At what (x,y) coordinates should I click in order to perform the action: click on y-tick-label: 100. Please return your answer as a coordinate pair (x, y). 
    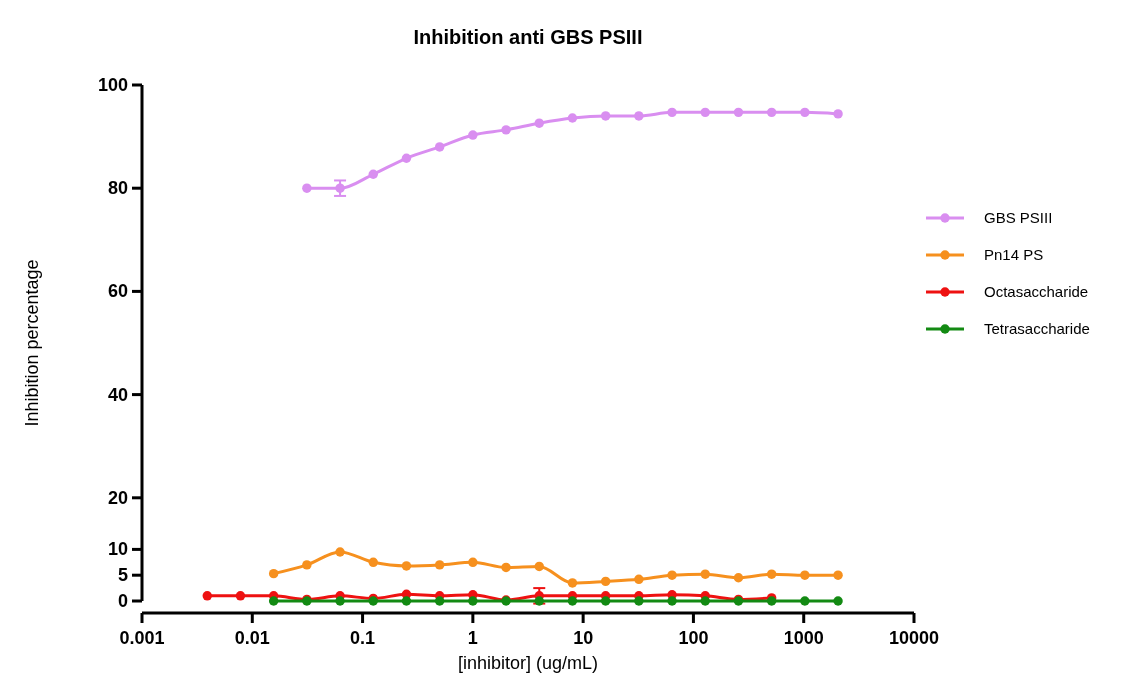
    Looking at the image, I should click on (112, 85).